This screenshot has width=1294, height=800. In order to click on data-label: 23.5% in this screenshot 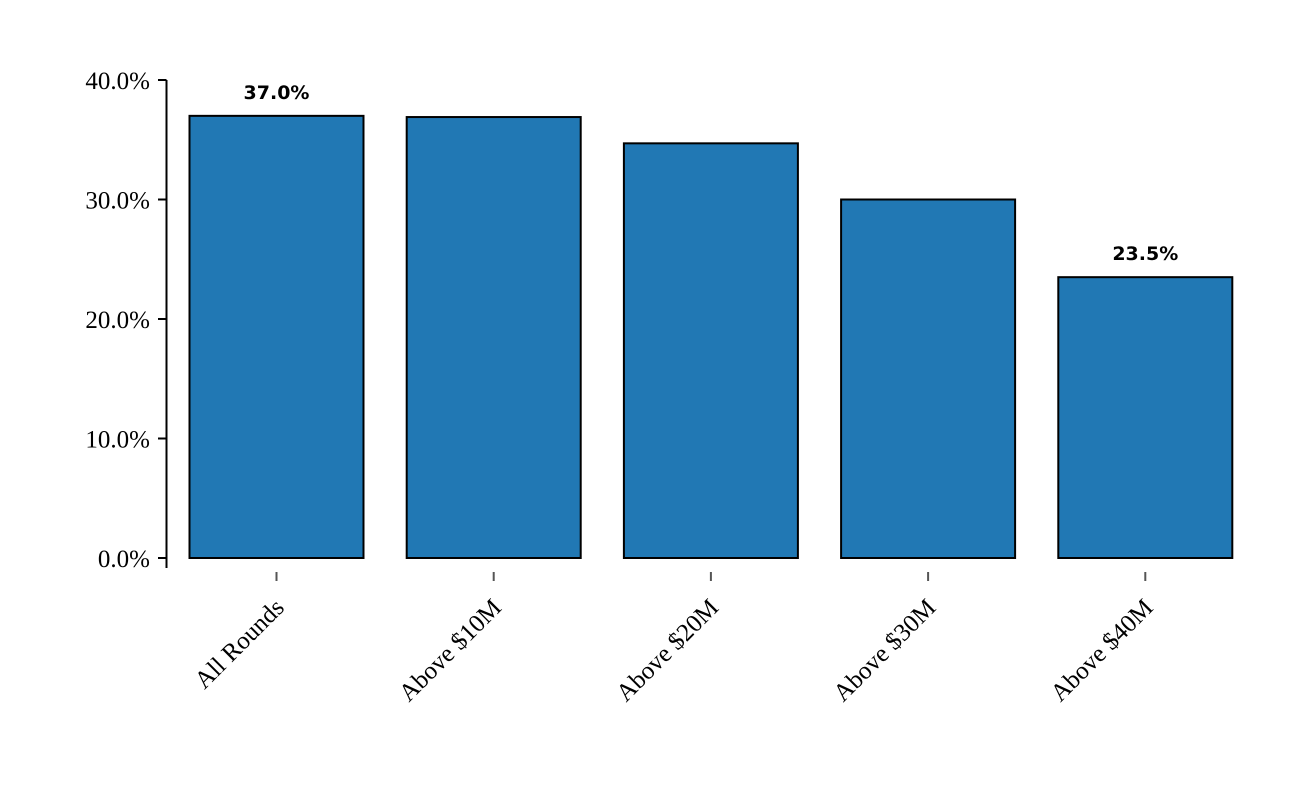, I will do `click(1145, 254)`.